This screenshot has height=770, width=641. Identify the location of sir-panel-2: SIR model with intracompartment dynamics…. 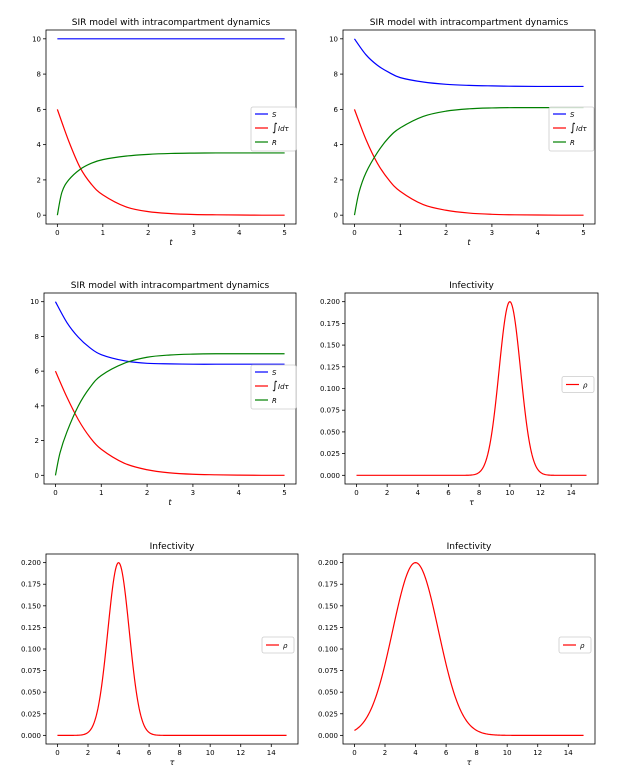
(462, 132).